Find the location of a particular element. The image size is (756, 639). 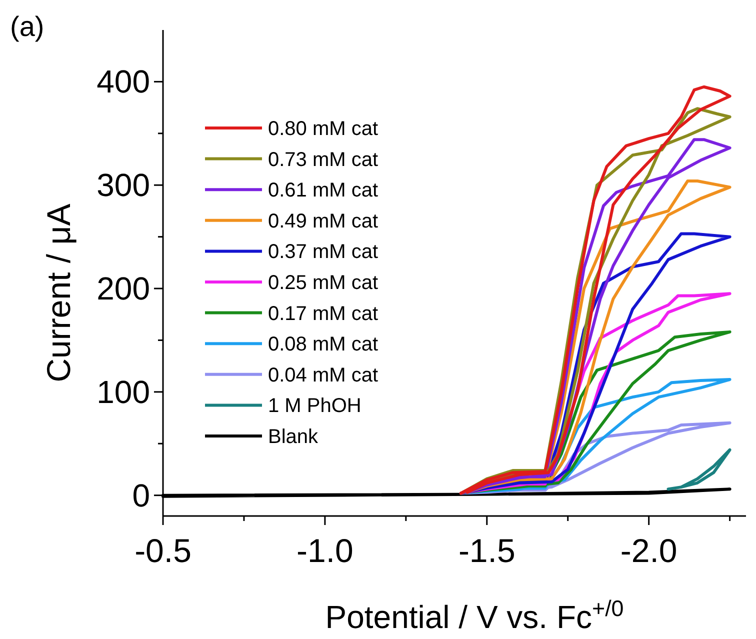

x-tick-label: -1.5 is located at coordinates (487, 550).